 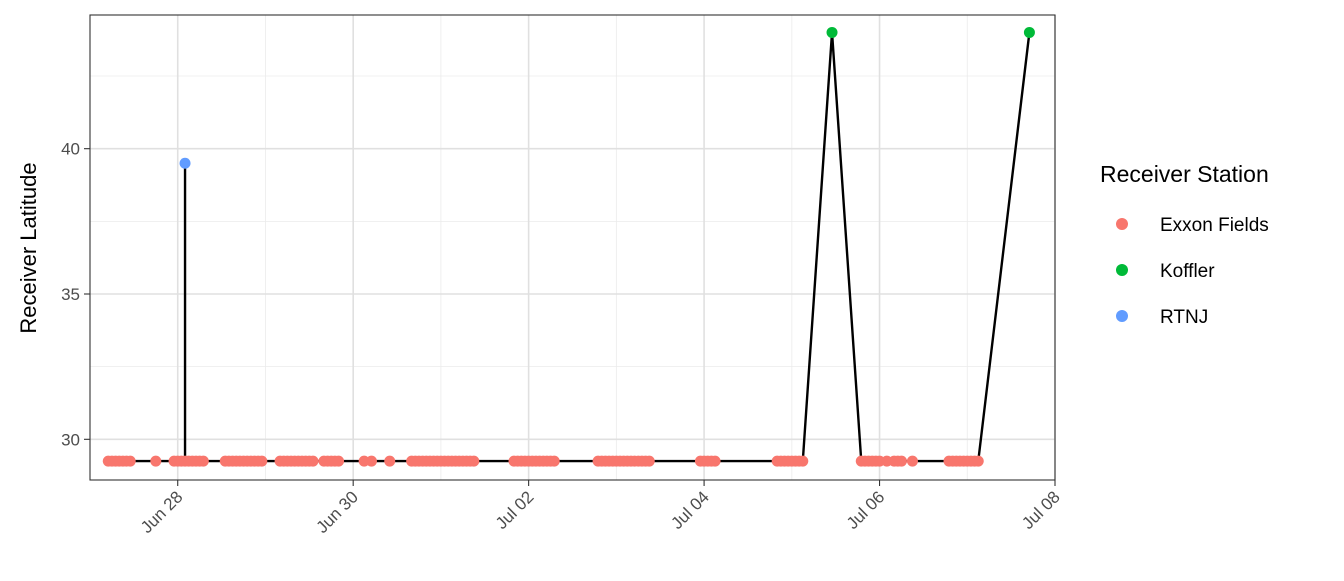 I want to click on point-rtnj, so click(x=185, y=163).